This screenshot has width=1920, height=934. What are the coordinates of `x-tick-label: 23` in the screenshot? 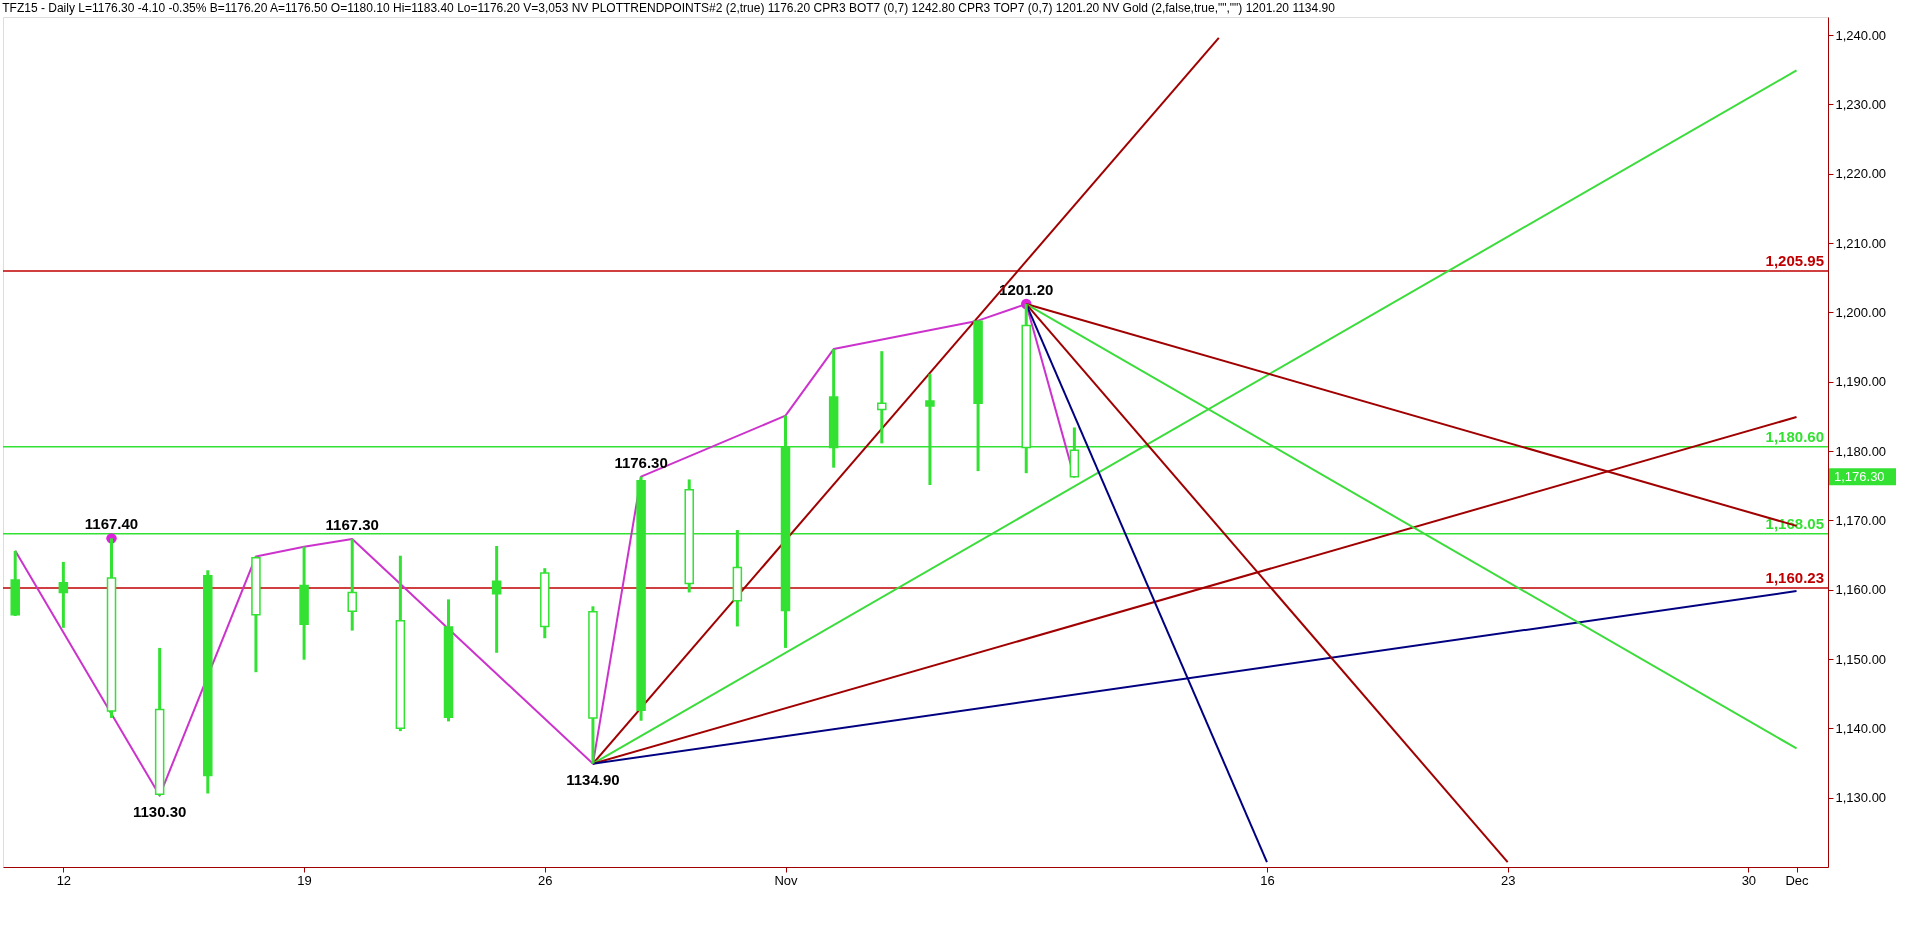 It's located at (1508, 880).